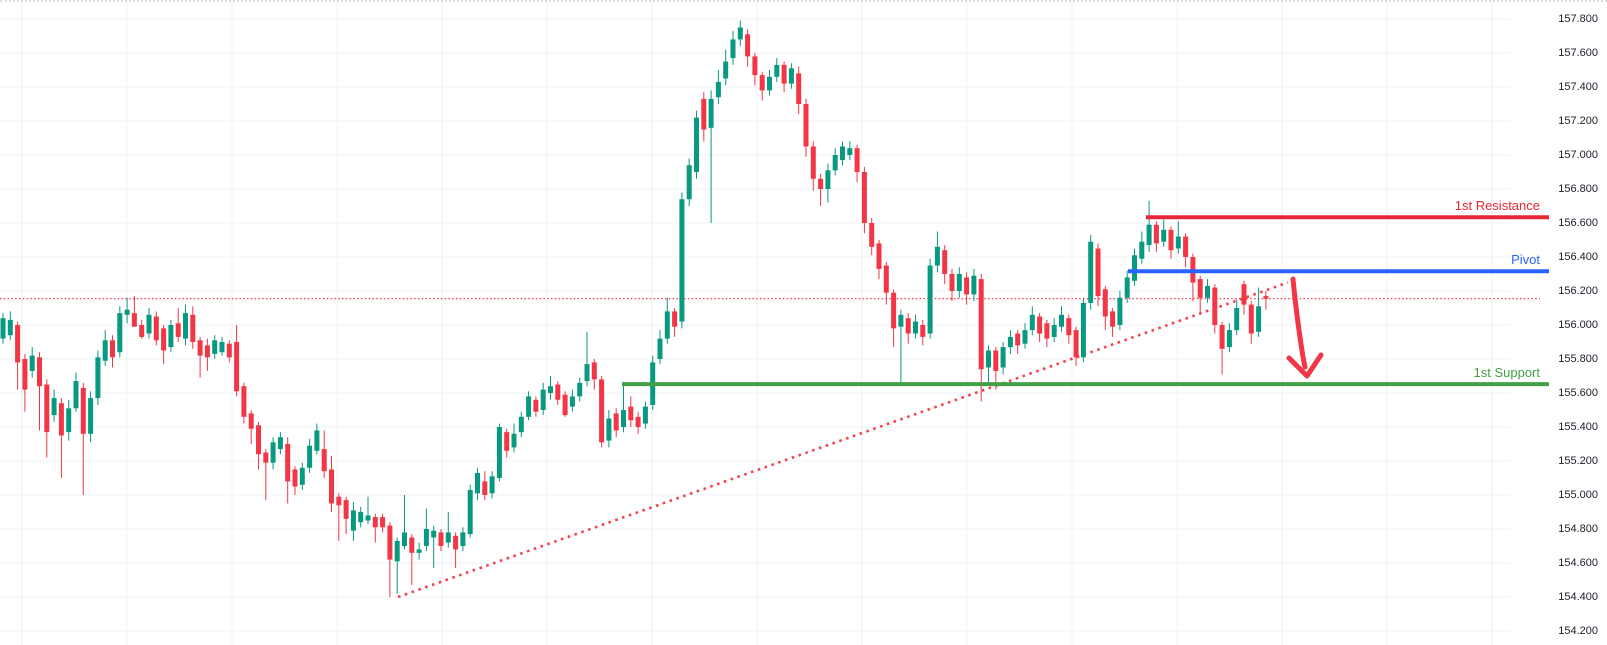 The image size is (1607, 645). What do you see at coordinates (1305, 327) in the screenshot?
I see `arrow-drawing` at bounding box center [1305, 327].